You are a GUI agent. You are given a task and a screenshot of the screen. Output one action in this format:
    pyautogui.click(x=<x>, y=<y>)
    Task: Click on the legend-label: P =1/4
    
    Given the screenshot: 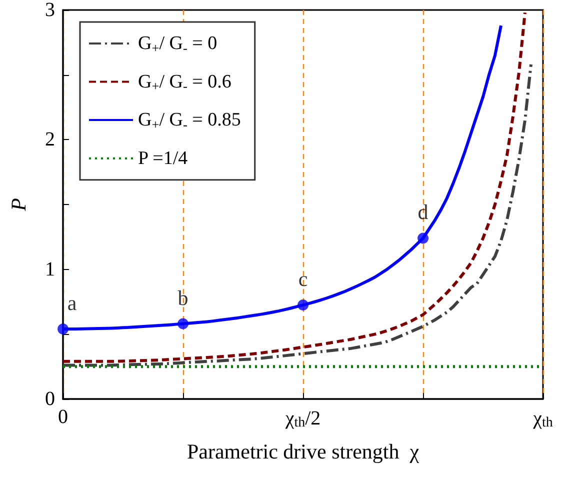 What is the action you would take?
    pyautogui.click(x=163, y=158)
    